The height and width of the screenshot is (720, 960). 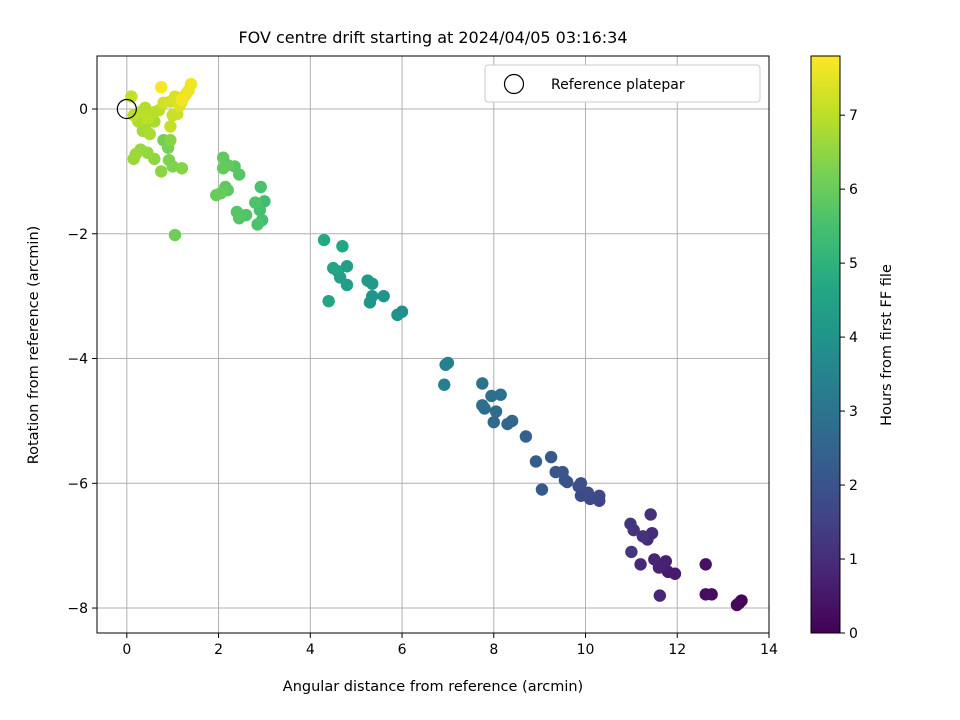 What do you see at coordinates (514, 84) in the screenshot?
I see `legend-reference-marker-icon` at bounding box center [514, 84].